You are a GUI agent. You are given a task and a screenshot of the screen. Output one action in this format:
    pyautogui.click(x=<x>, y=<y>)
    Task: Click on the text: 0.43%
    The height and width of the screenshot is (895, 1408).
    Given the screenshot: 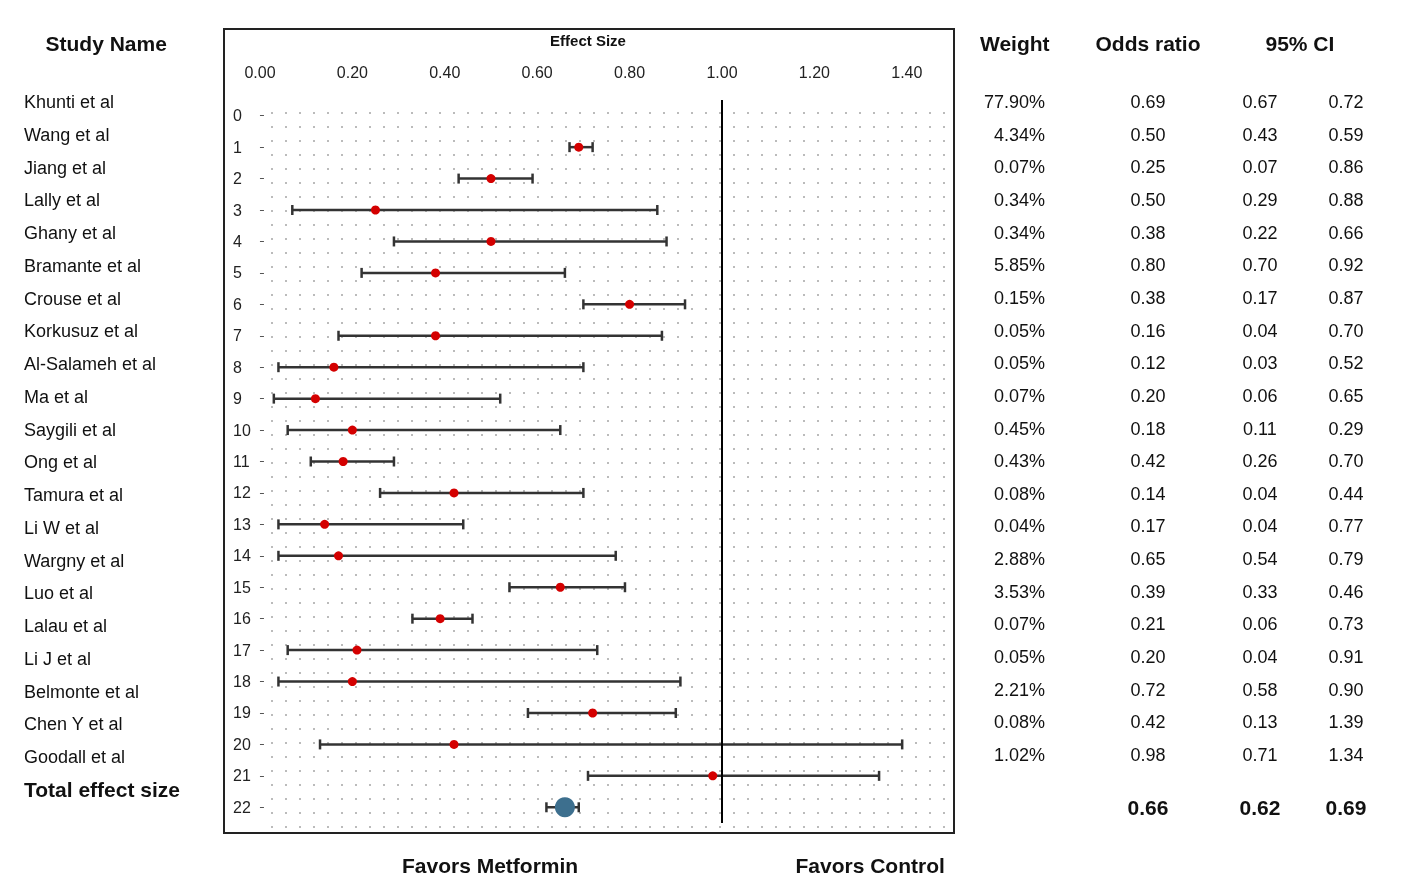 What is the action you would take?
    pyautogui.click(x=1020, y=461)
    